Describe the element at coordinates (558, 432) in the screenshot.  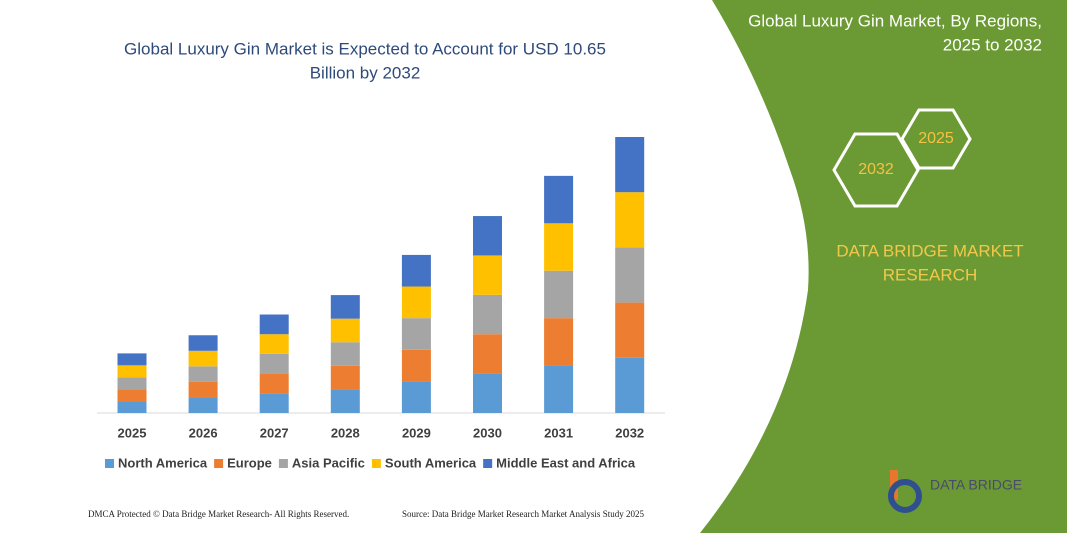
I see `x-tick-label: 2031` at that location.